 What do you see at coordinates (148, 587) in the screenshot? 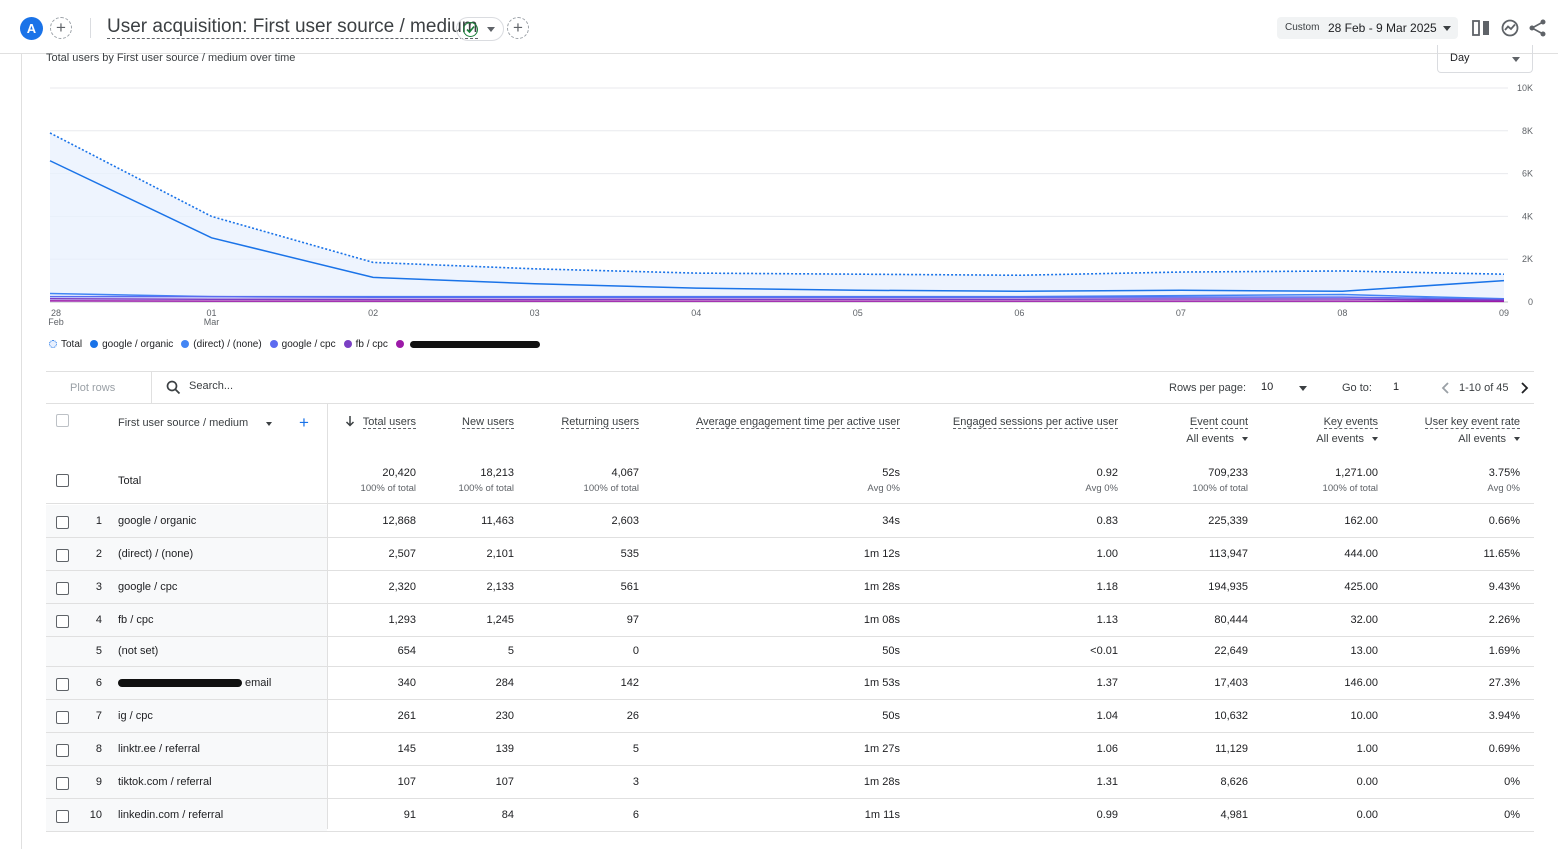
I see `dimension-value: google / cpc` at bounding box center [148, 587].